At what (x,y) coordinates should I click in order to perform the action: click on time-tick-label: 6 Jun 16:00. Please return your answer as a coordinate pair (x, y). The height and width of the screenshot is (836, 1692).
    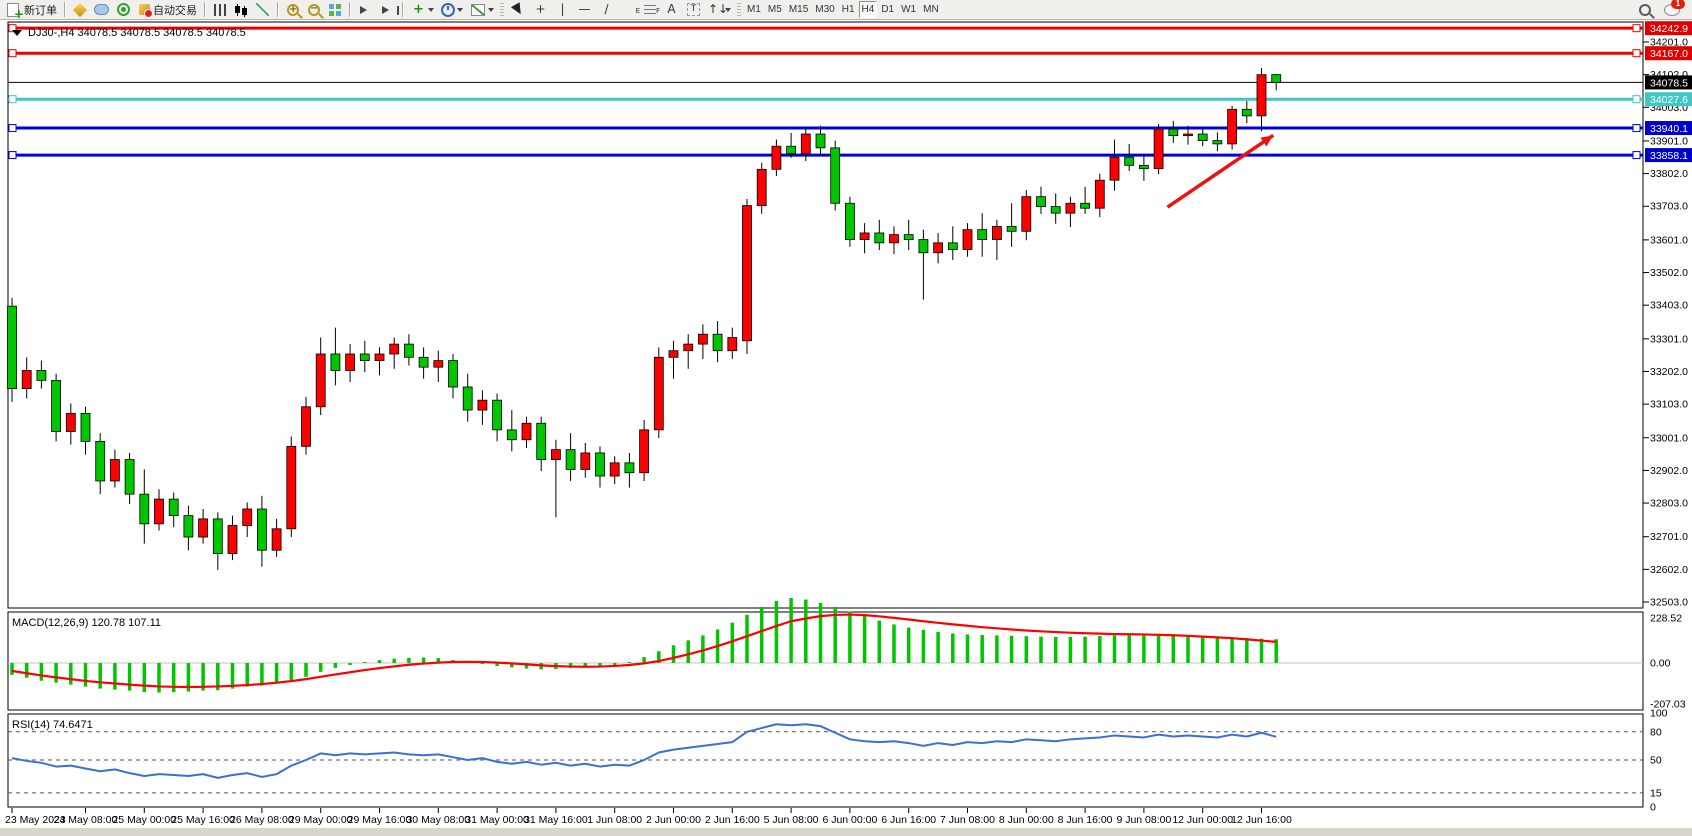
    Looking at the image, I should click on (908, 820).